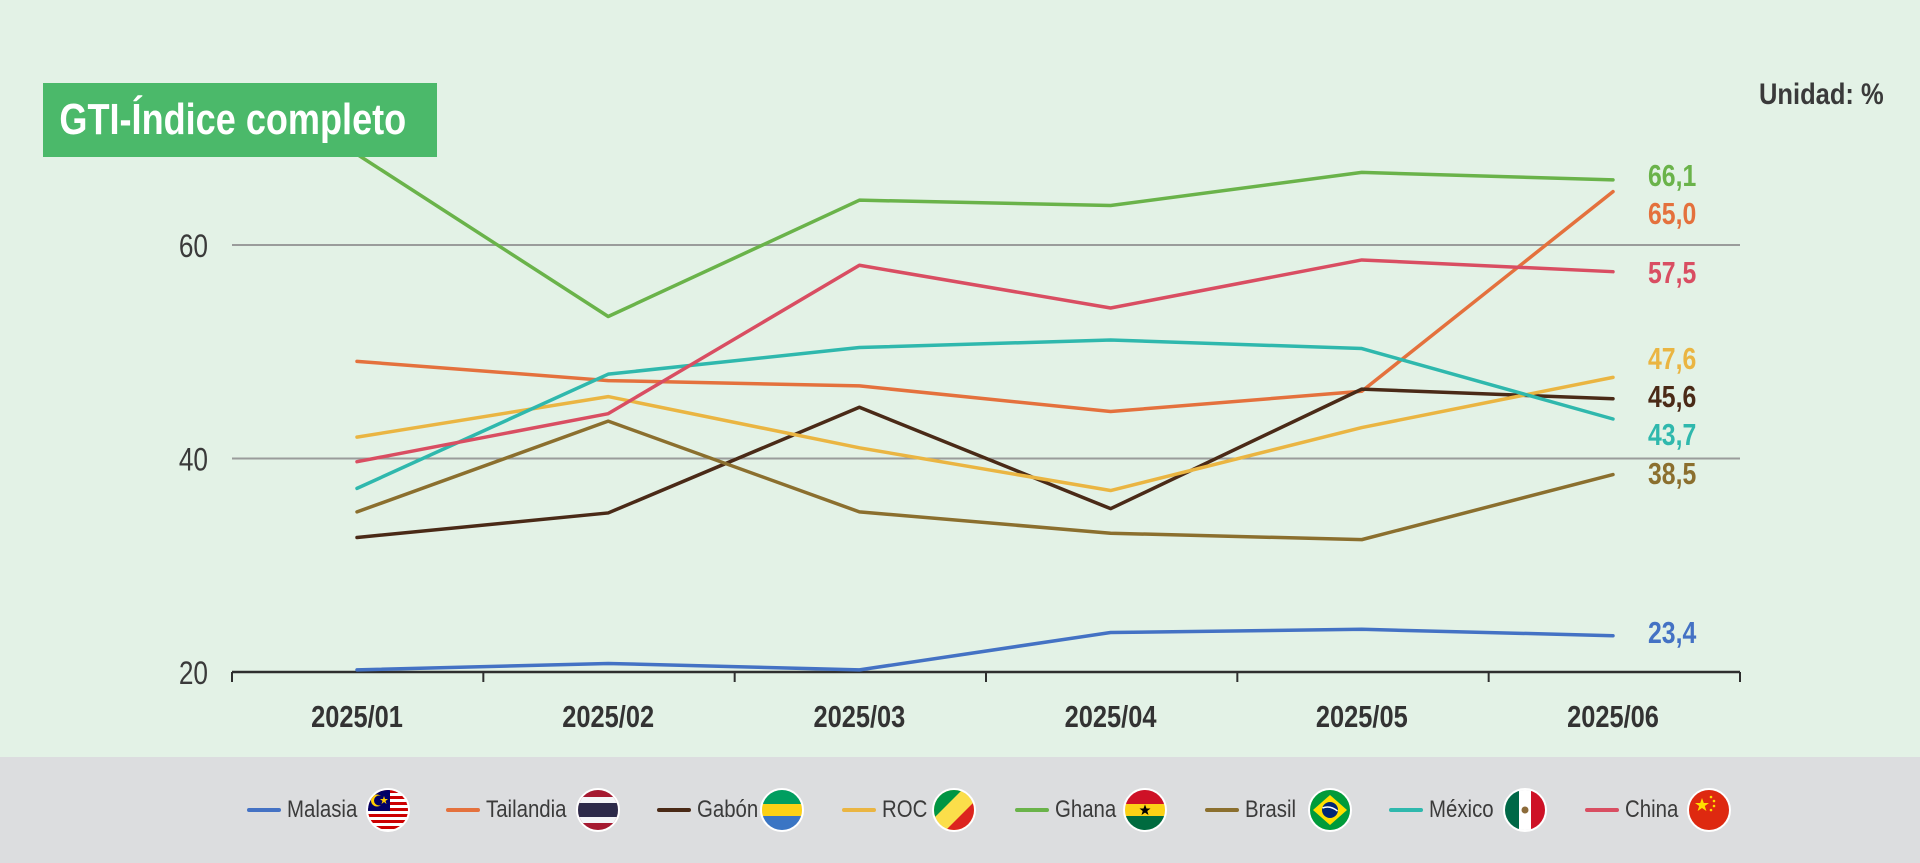  I want to click on x-tick-label: 2025/02, so click(608, 717).